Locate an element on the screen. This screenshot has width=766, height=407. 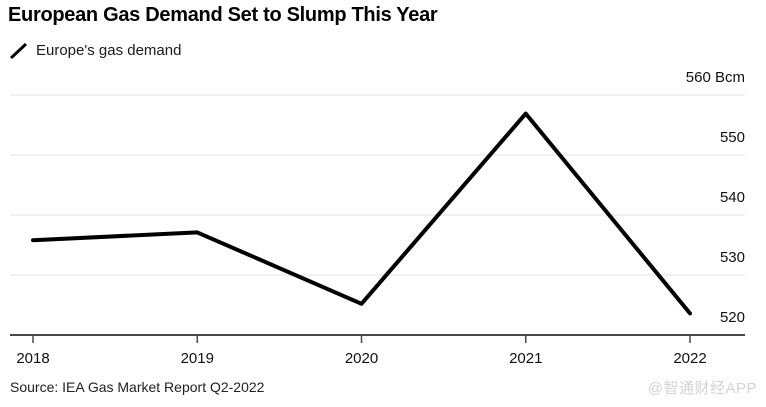
watermark: @智通财经APP is located at coordinates (702, 388).